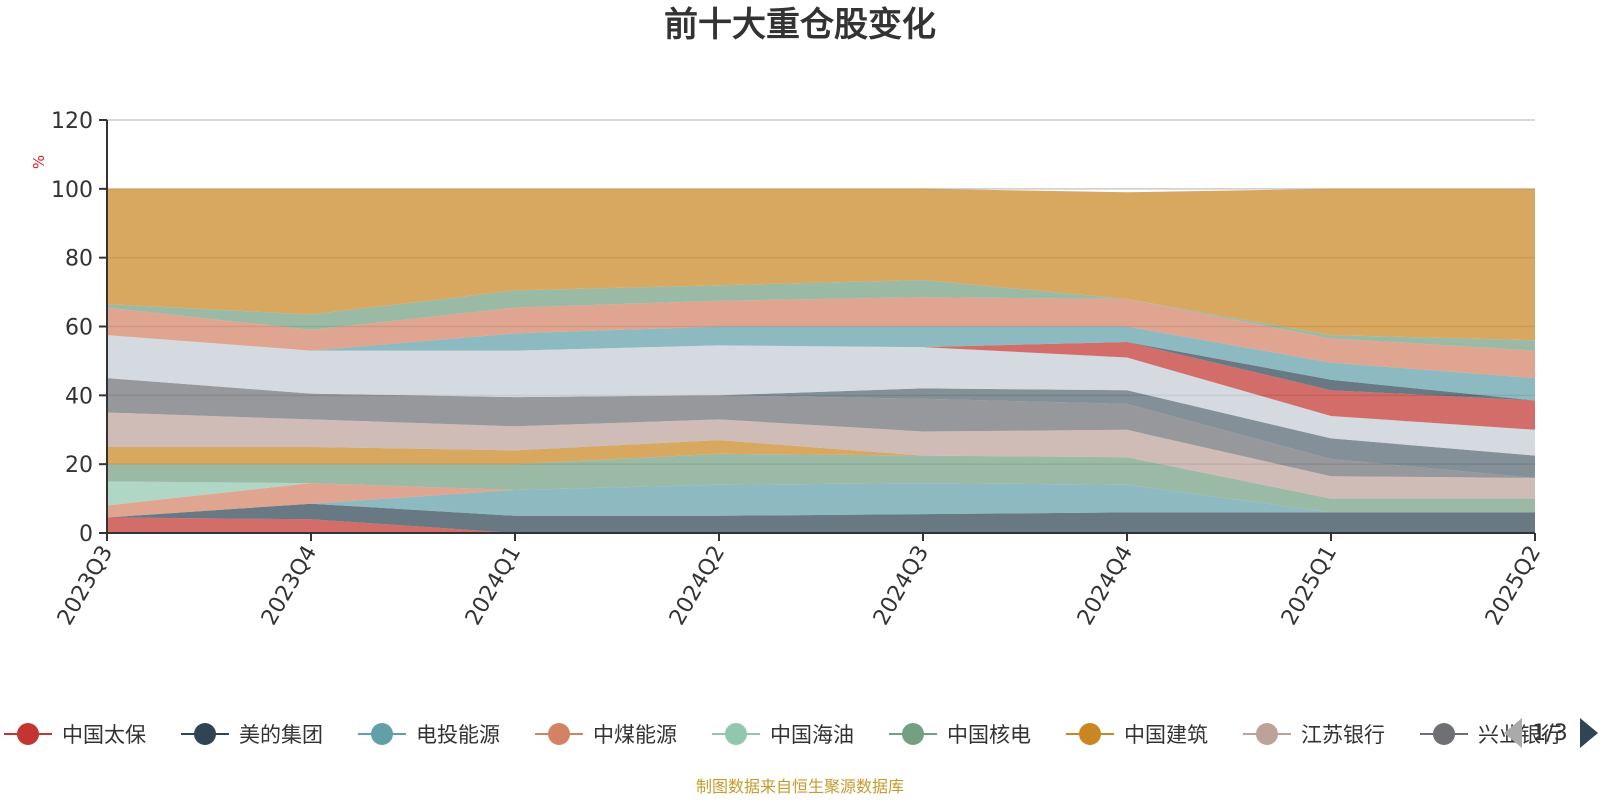 The height and width of the screenshot is (800, 1600). I want to click on x-tick-label: 2025Q1, so click(1309, 586).